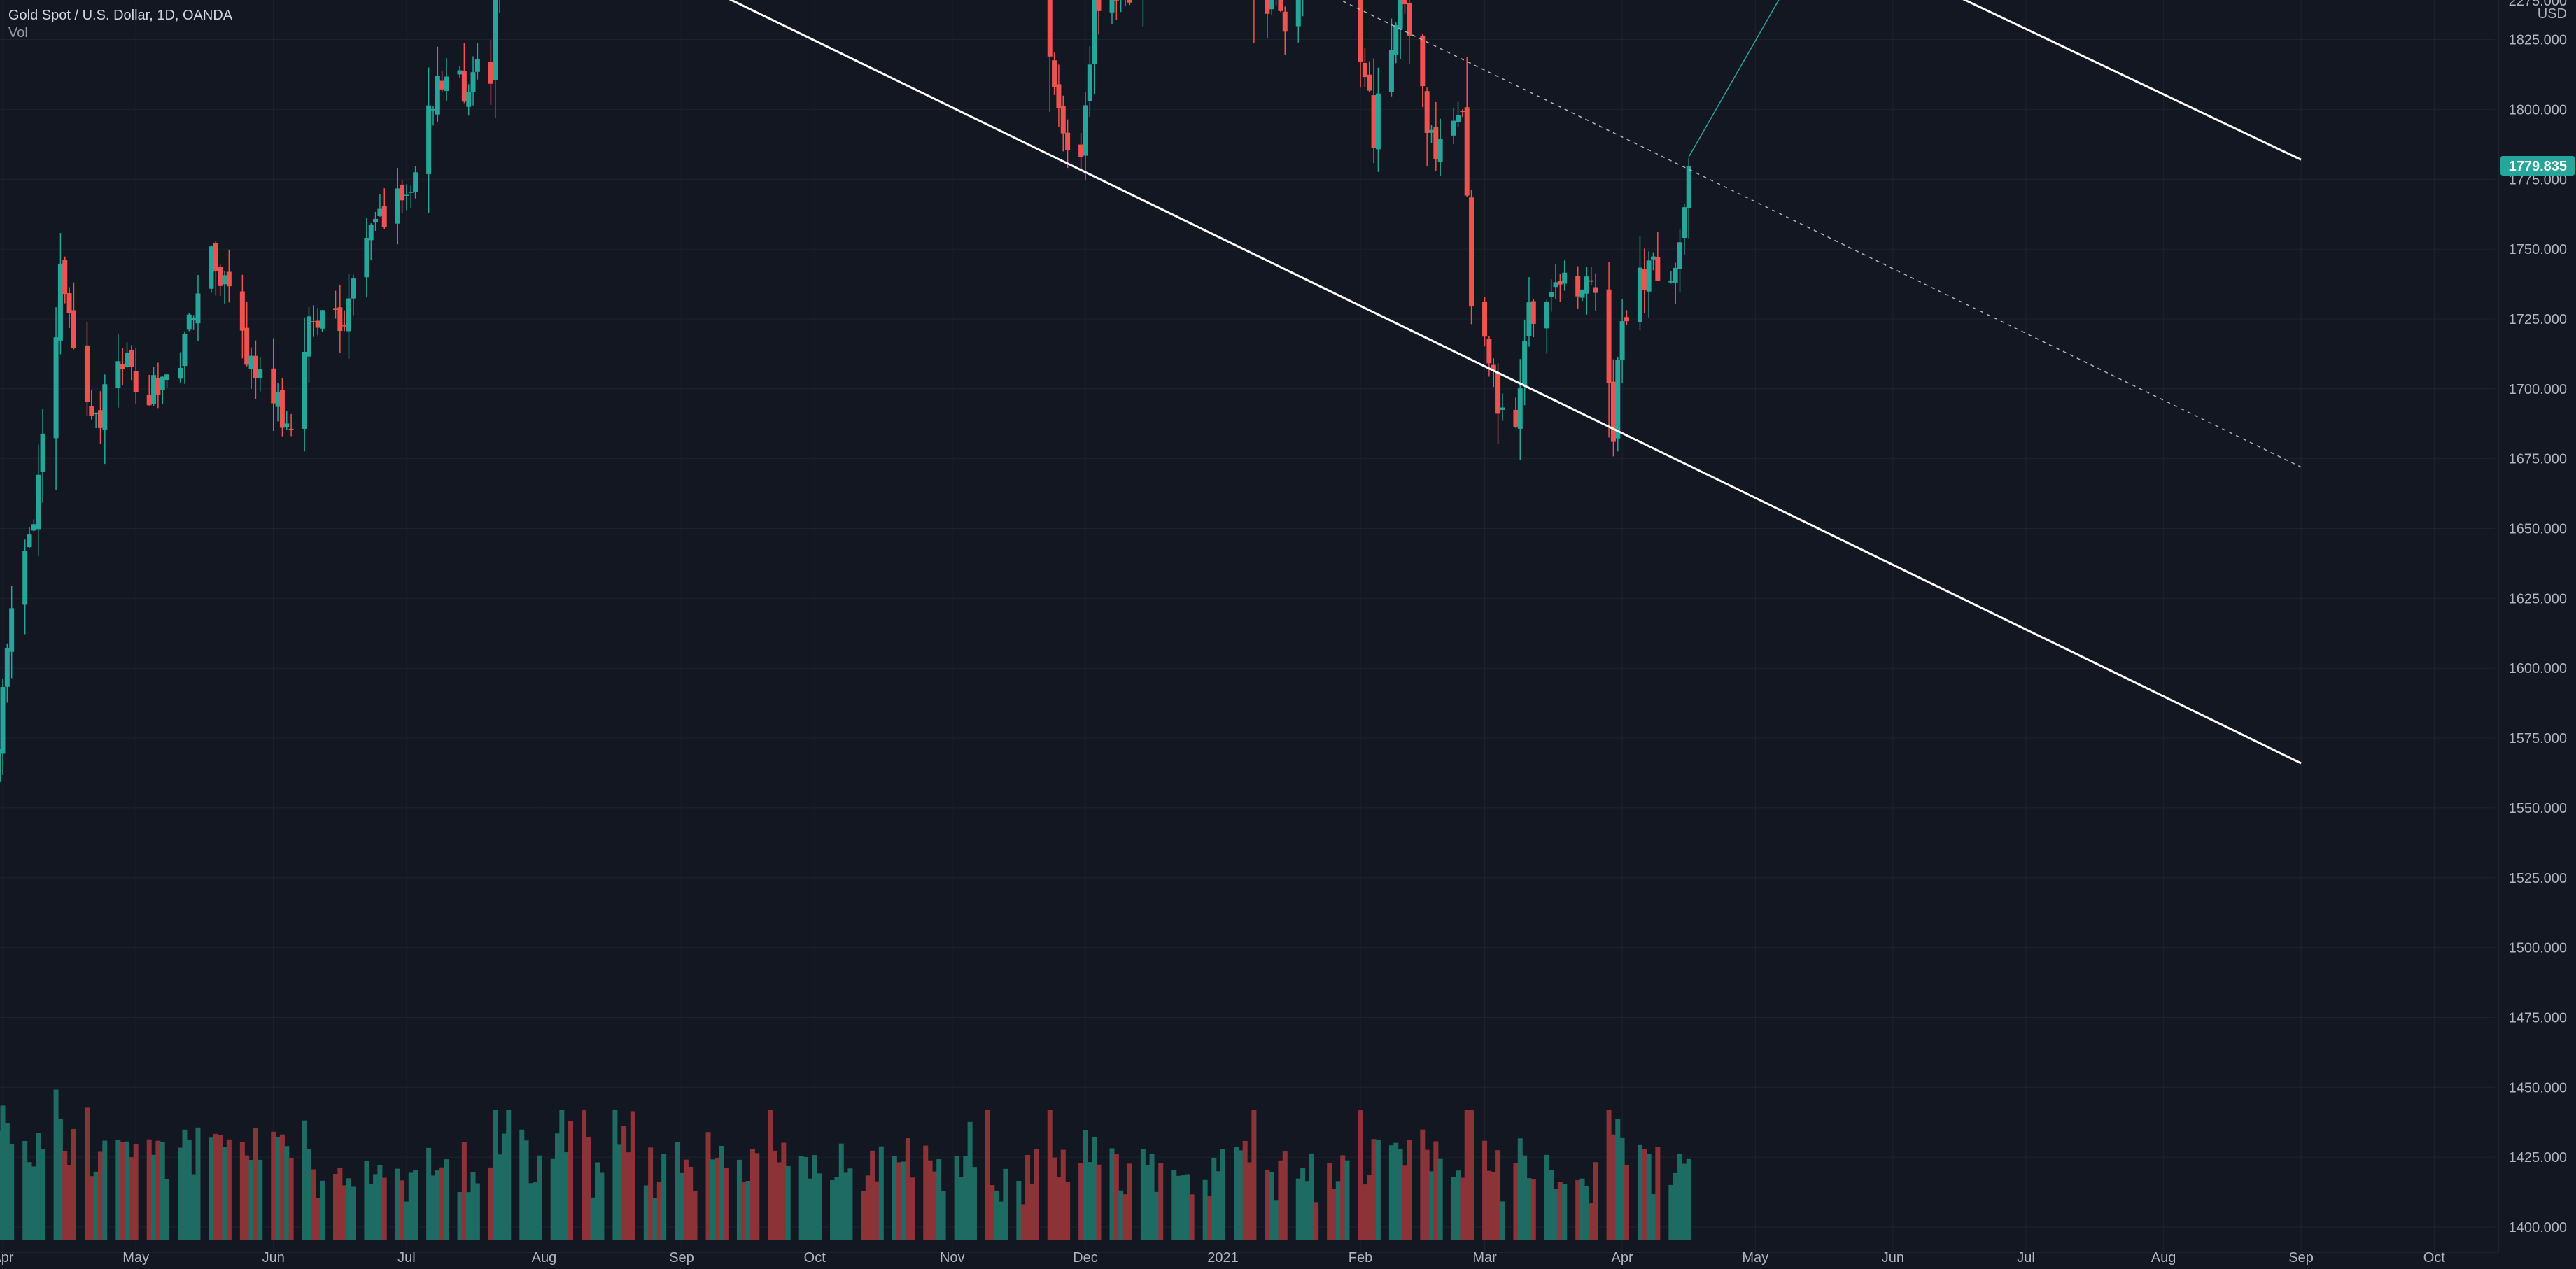 This screenshot has width=2576, height=1269. Describe the element at coordinates (845, 1165) in the screenshot. I see `volume-bars` at that location.